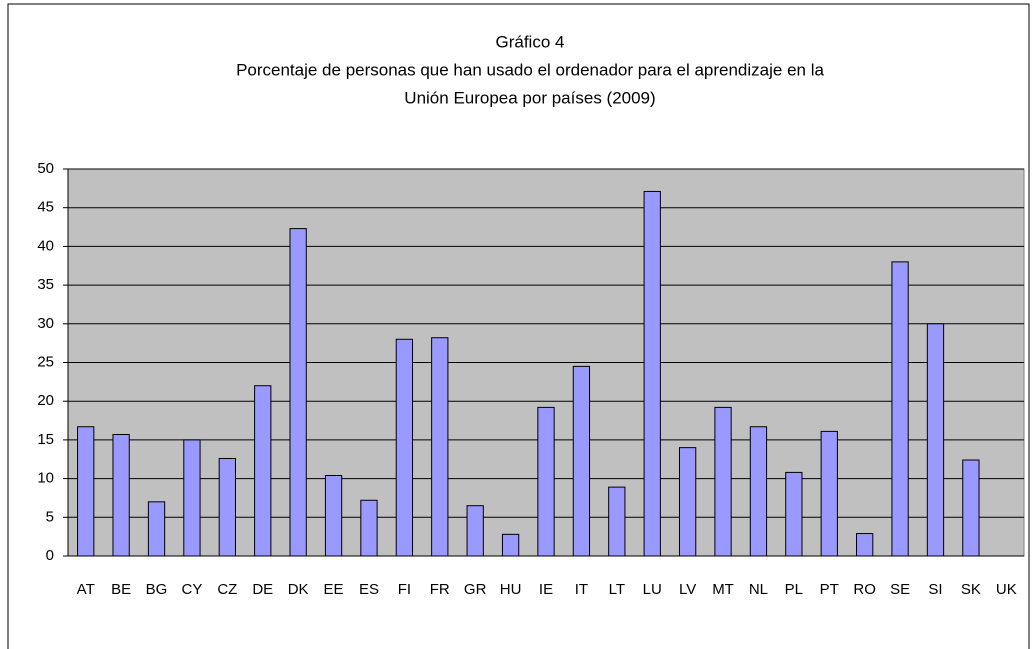  Describe the element at coordinates (45, 439) in the screenshot. I see `y-tick-label: 15` at that location.